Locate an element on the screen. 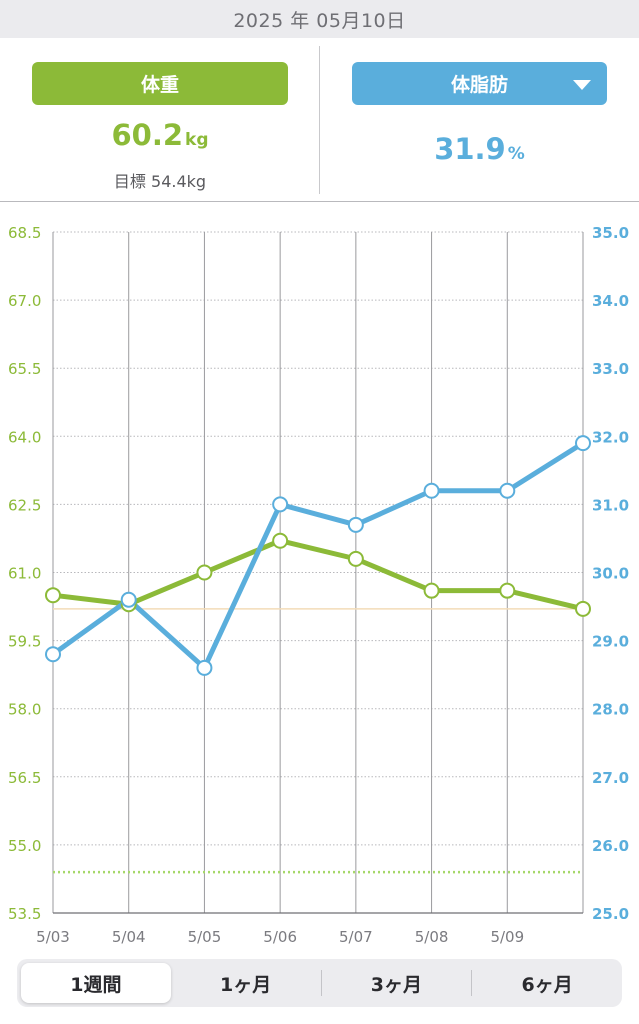 The width and height of the screenshot is (639, 1024). weight-series-line is located at coordinates (318, 575).